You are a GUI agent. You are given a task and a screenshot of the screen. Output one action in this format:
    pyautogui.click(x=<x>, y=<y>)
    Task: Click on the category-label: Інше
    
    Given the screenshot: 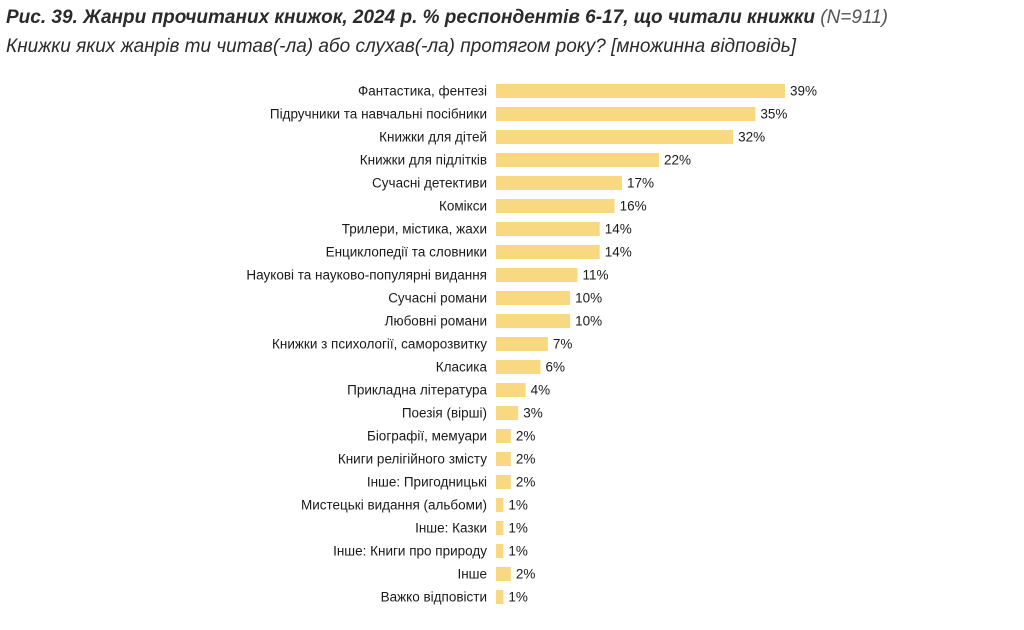 What is the action you would take?
    pyautogui.click(x=472, y=574)
    